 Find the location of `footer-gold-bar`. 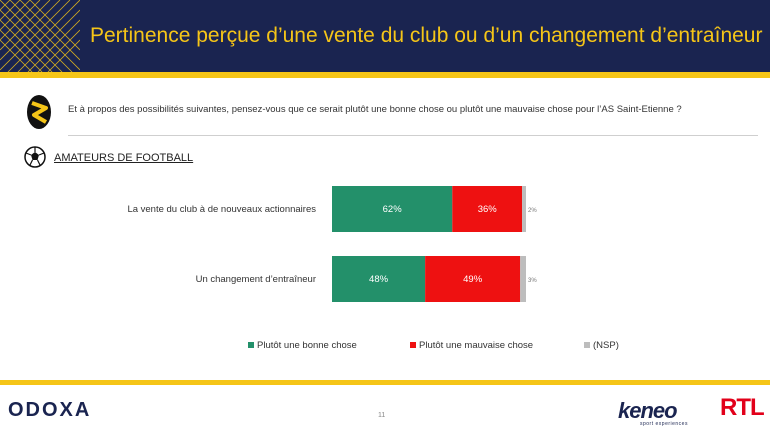

footer-gold-bar is located at coordinates (385, 382).